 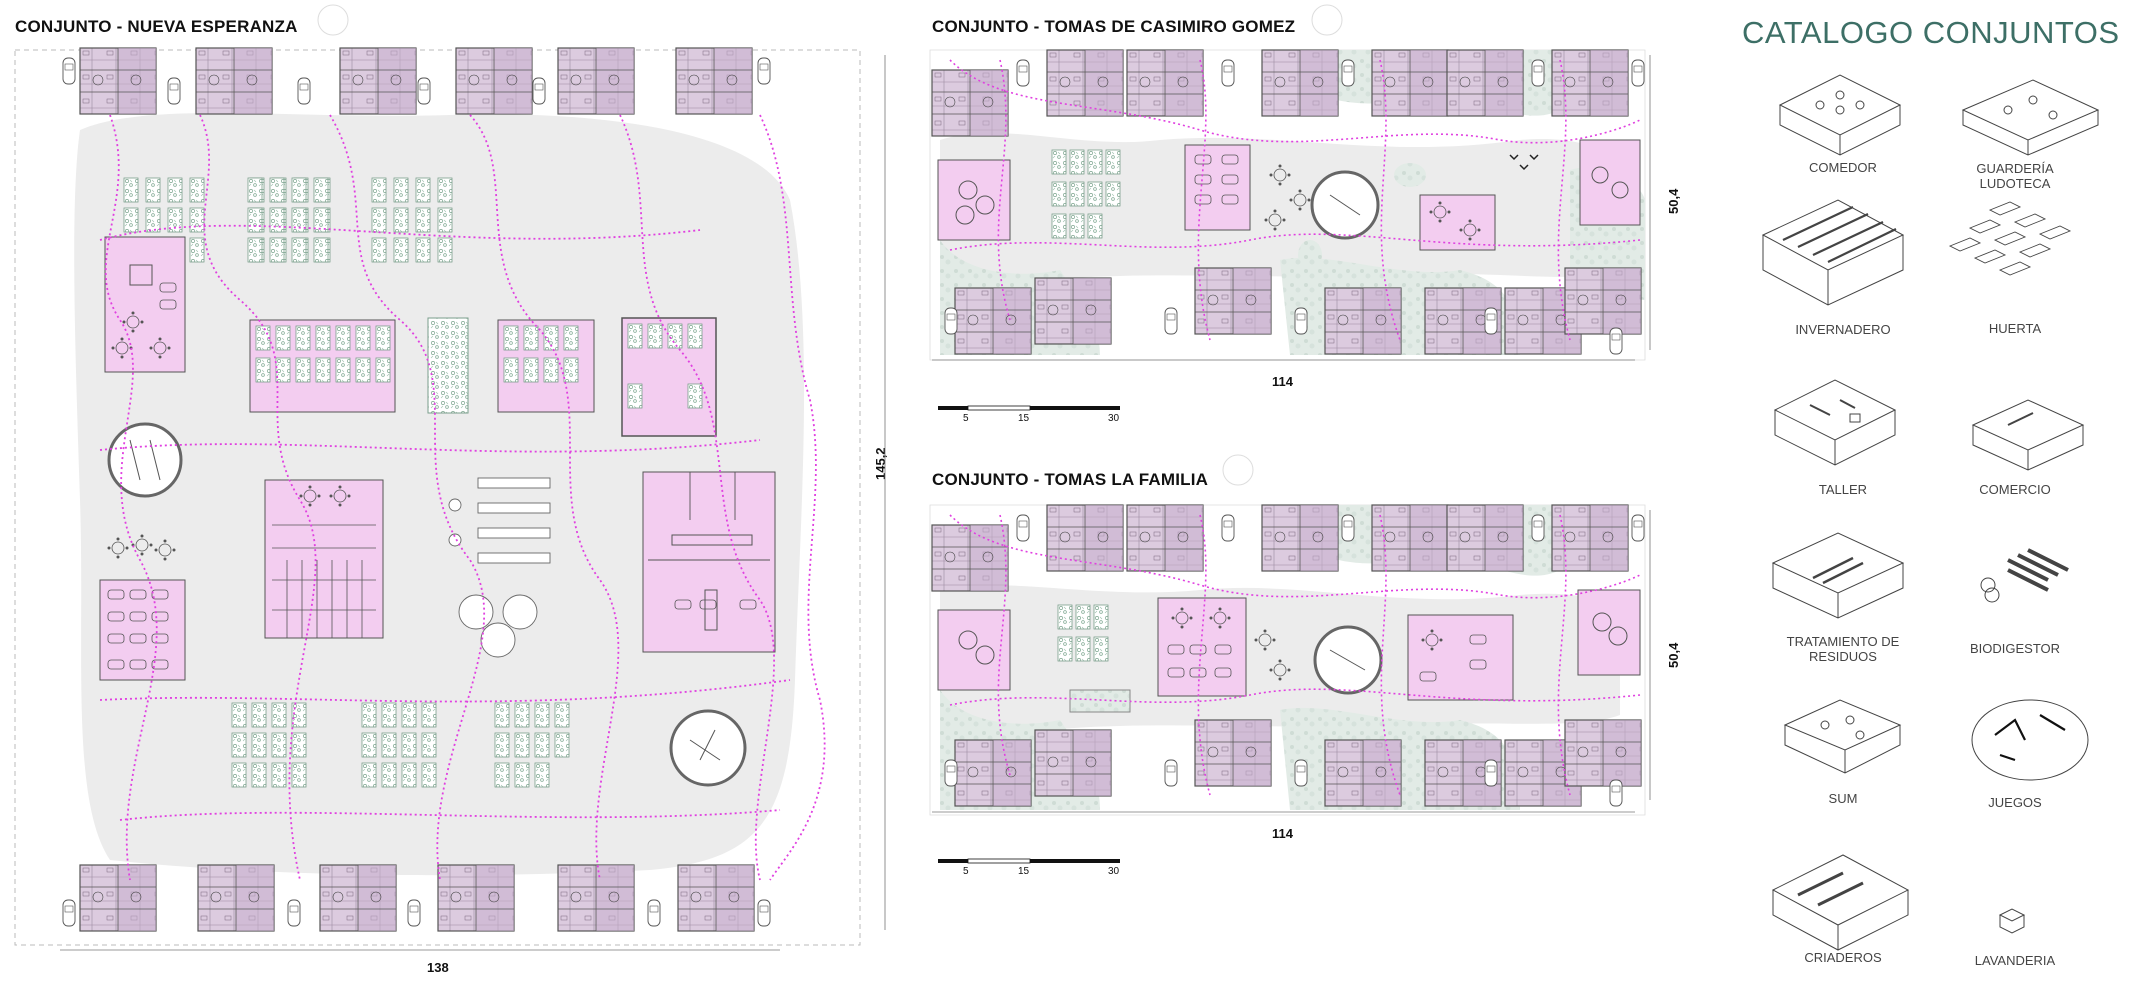 What do you see at coordinates (2015, 328) in the screenshot?
I see `catalog-label-huerta: HUERTA` at bounding box center [2015, 328].